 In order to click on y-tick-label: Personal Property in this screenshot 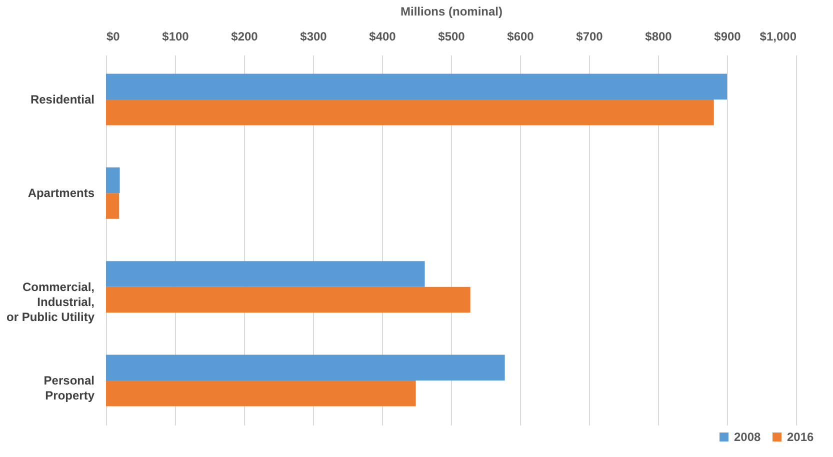, I will do `click(69, 388)`.